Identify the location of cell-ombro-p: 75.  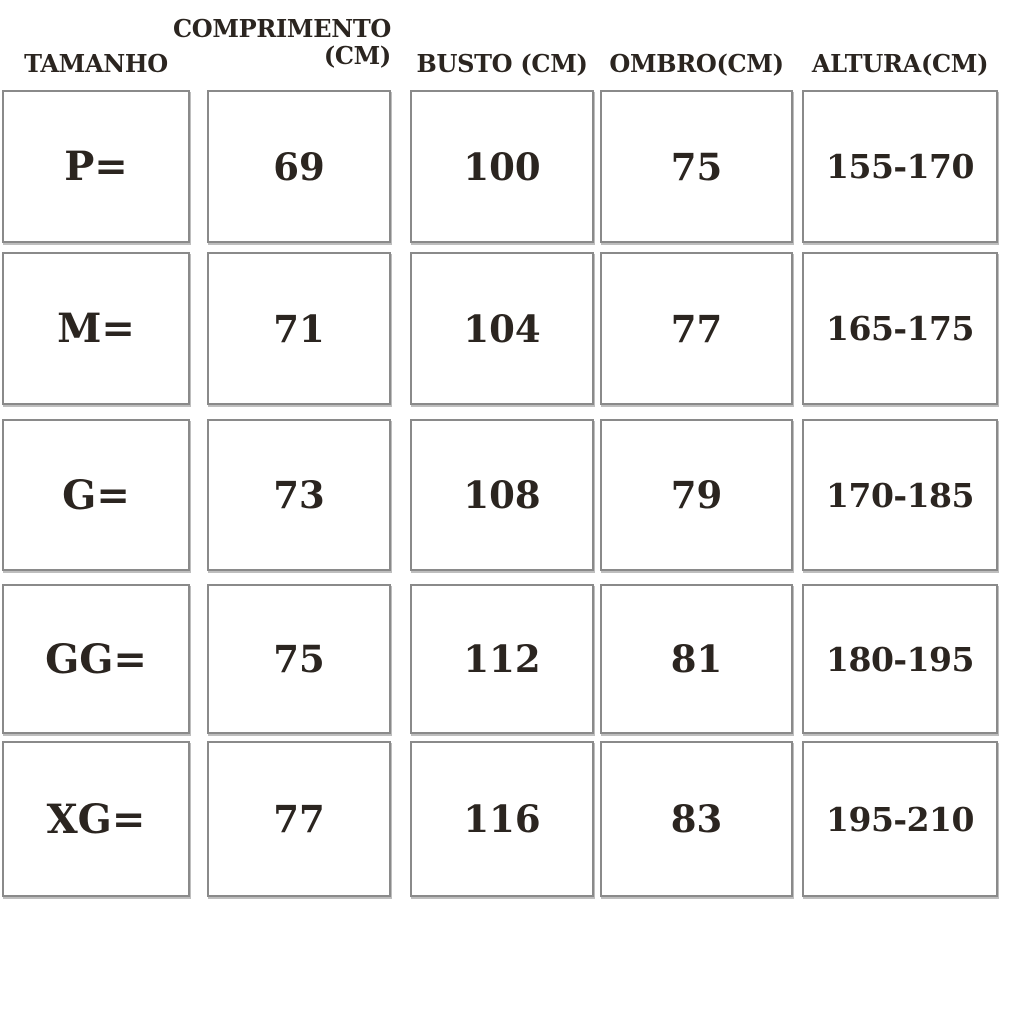
(696, 166).